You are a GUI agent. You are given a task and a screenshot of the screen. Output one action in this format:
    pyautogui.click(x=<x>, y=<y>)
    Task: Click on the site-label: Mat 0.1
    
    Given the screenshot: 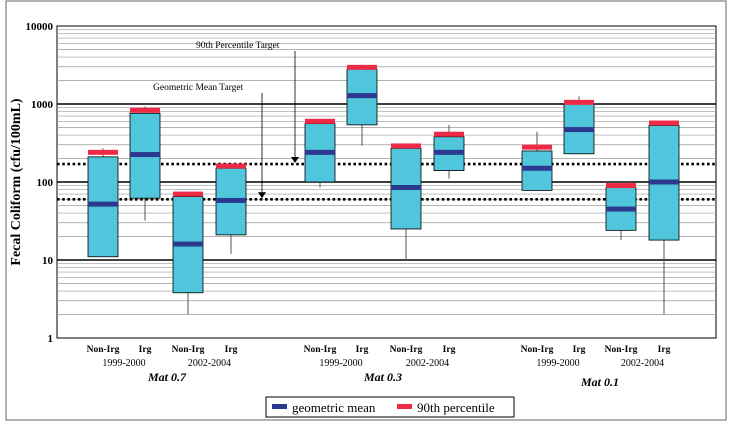 What is the action you would take?
    pyautogui.click(x=599, y=382)
    